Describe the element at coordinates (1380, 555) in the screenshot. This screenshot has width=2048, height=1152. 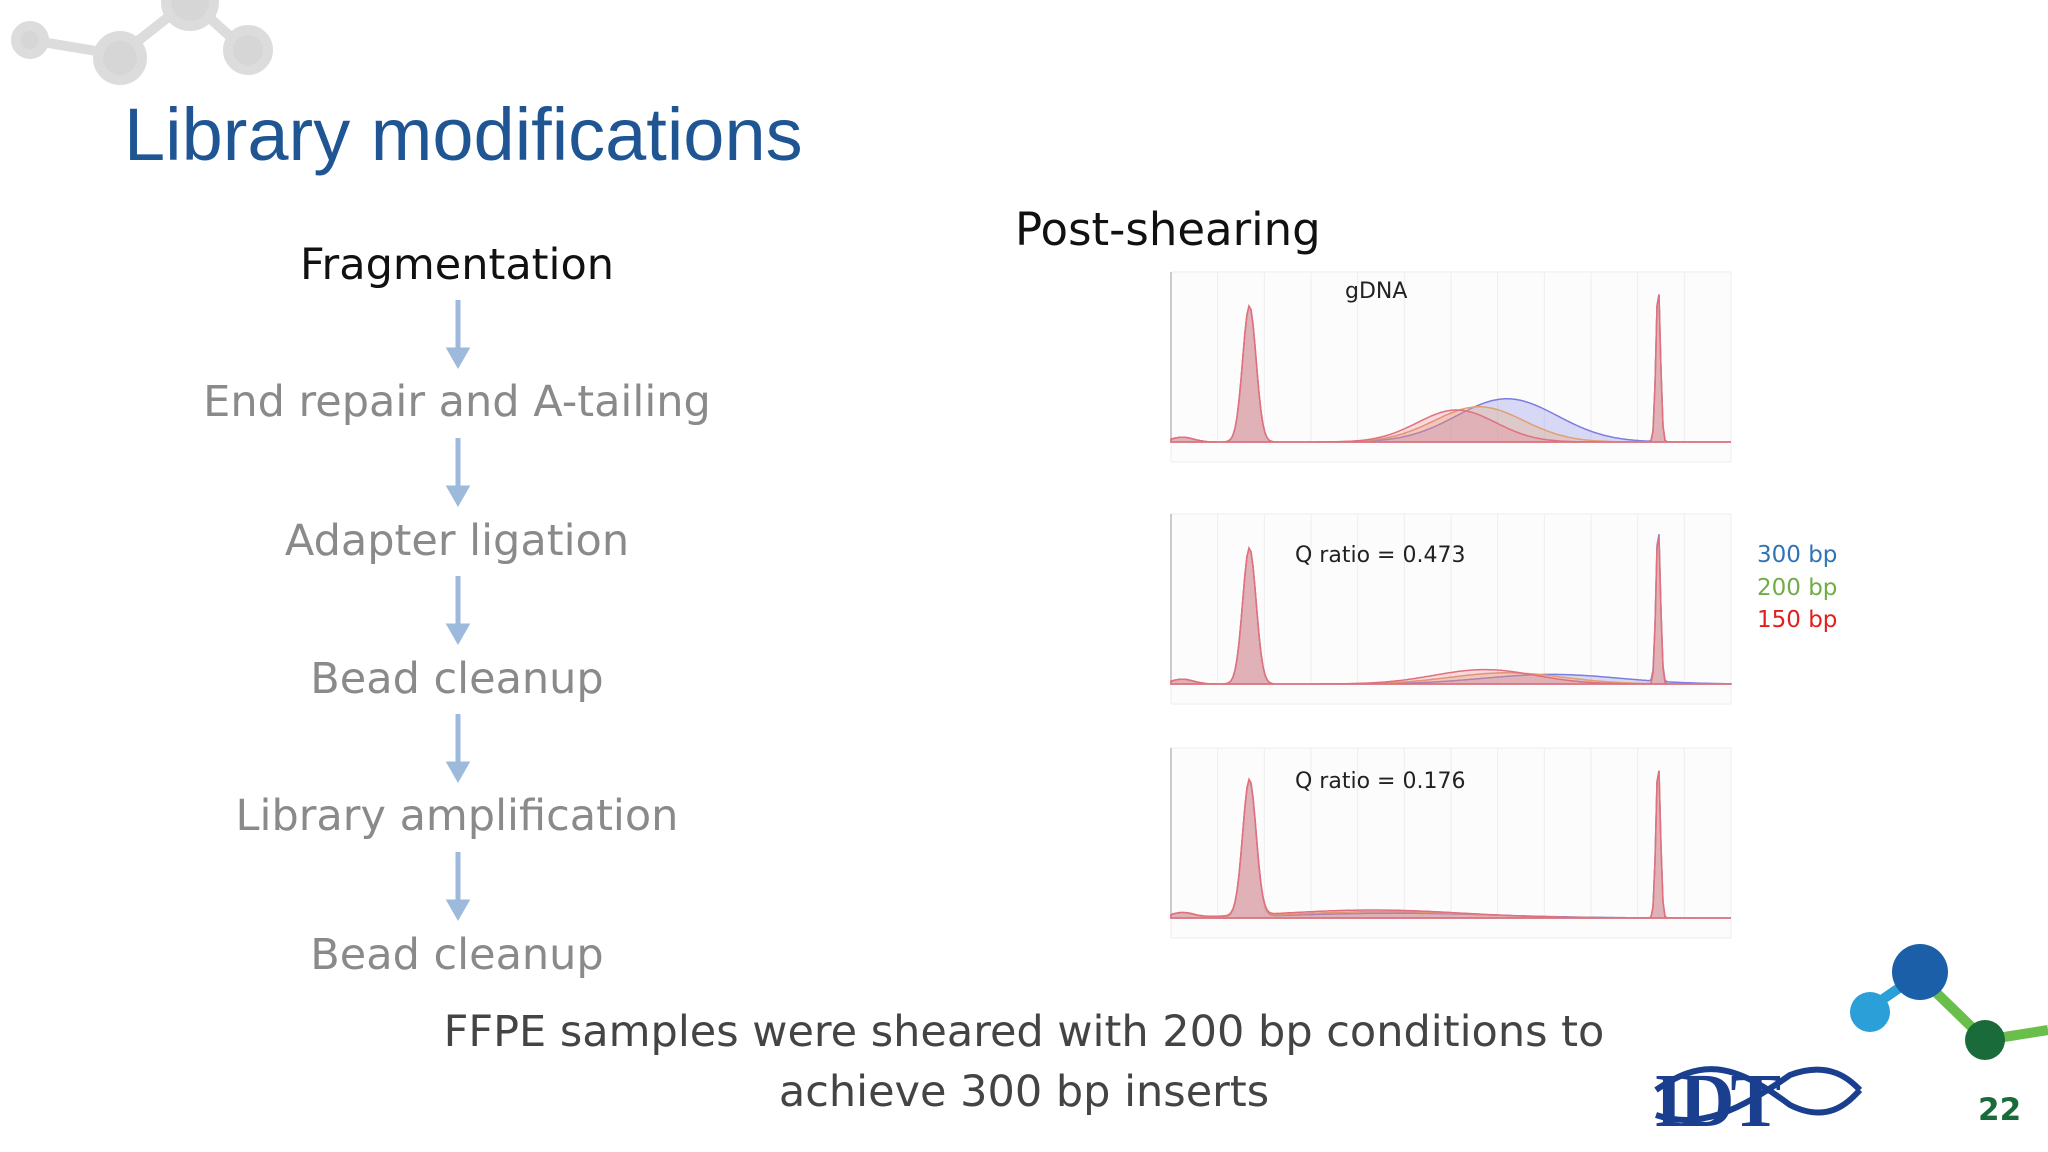
I see `plot-label: Q ratio = 0.473` at that location.